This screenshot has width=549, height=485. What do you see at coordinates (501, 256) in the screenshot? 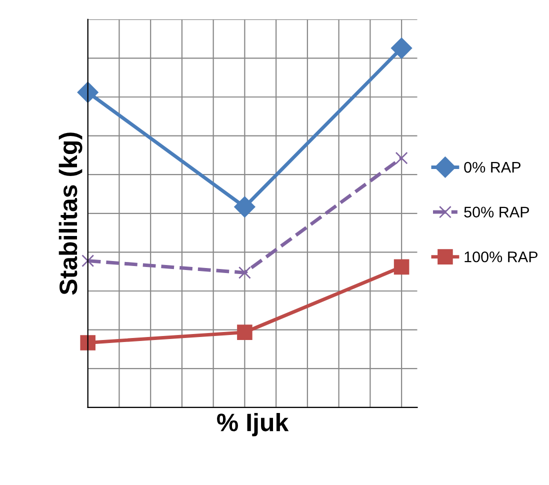
I see `legend-label: 100% RAP` at bounding box center [501, 256].